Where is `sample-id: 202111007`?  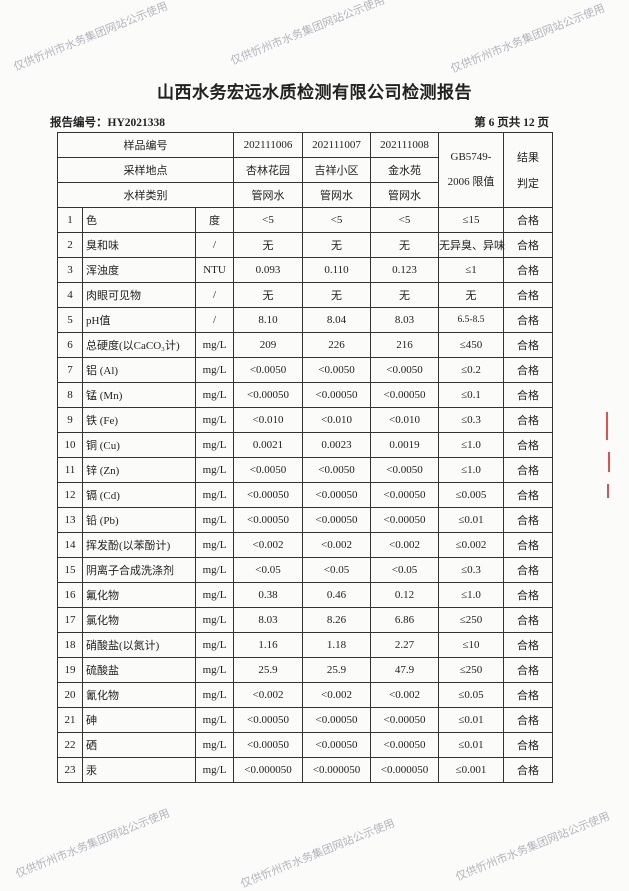 sample-id: 202111007 is located at coordinates (336, 145).